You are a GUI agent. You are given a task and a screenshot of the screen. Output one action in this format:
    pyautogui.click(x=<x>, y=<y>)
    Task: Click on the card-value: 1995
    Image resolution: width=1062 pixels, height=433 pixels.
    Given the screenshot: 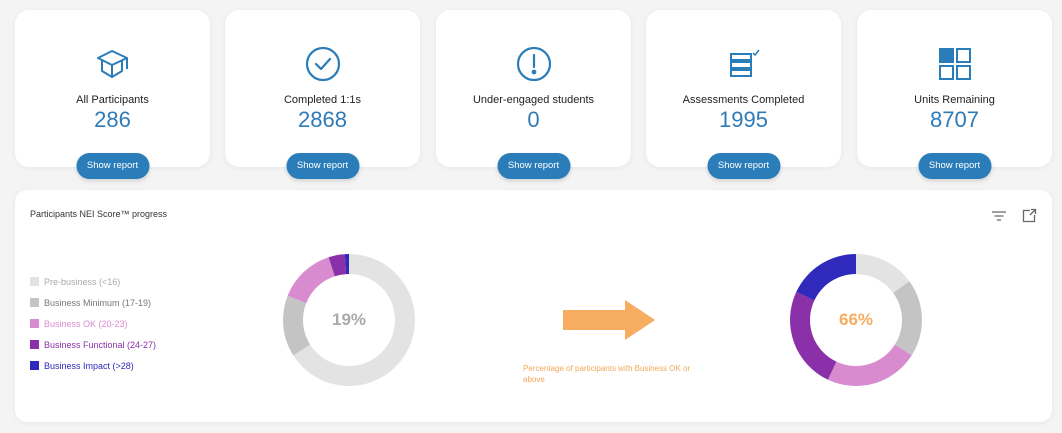 What is the action you would take?
    pyautogui.click(x=743, y=119)
    